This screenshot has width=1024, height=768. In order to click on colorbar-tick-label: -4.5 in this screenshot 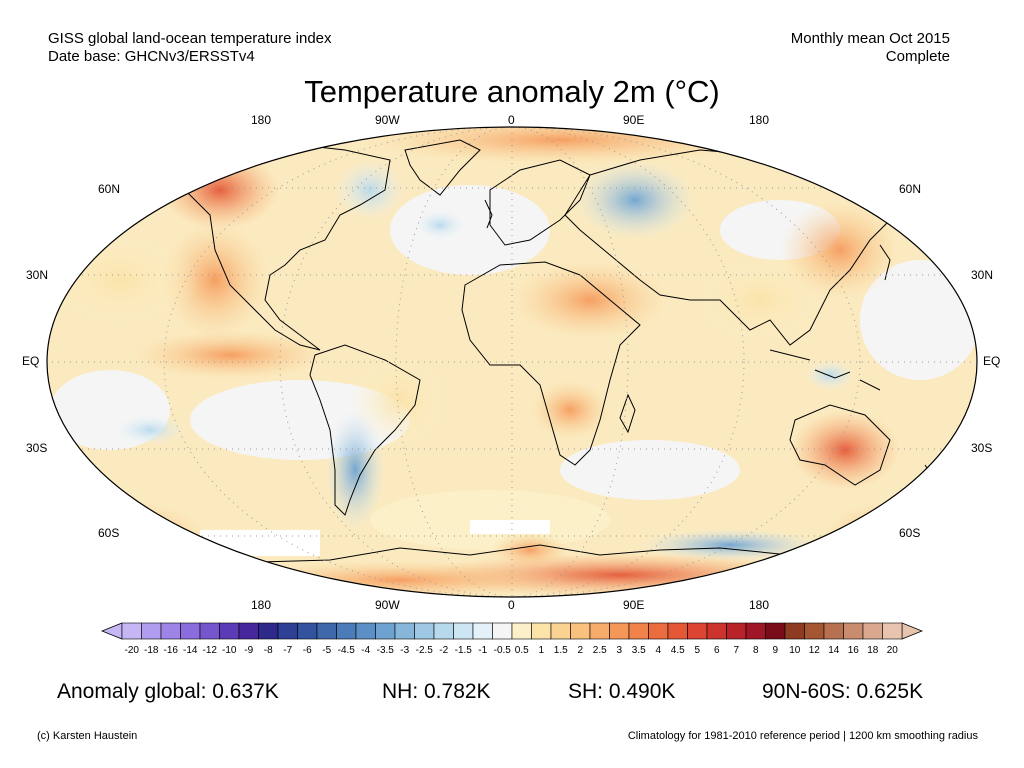, I will do `click(347, 650)`.